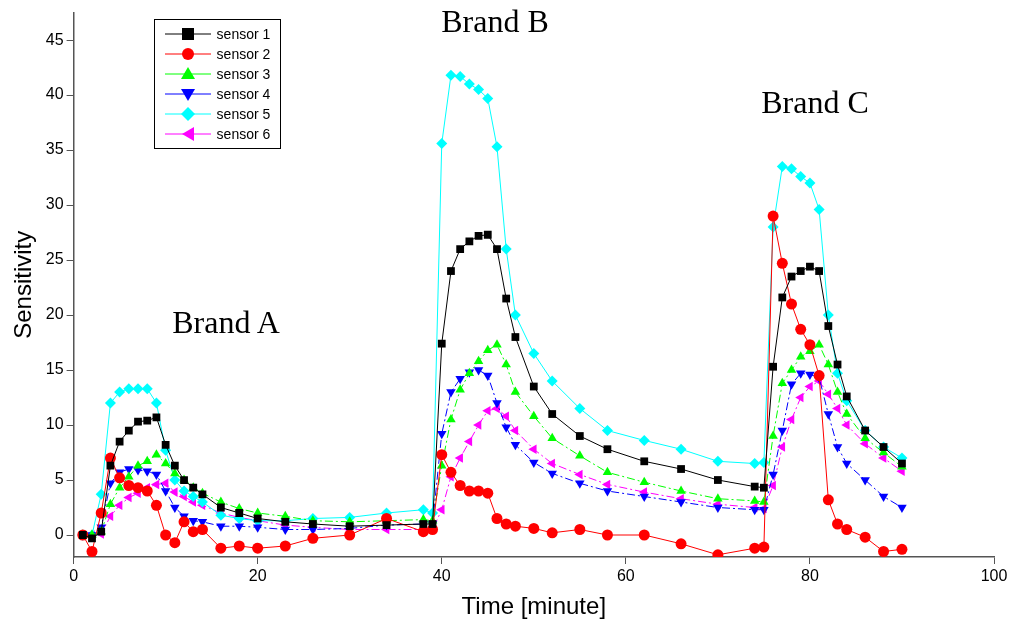  What do you see at coordinates (441, 576) in the screenshot?
I see `x-tick-label: 40` at bounding box center [441, 576].